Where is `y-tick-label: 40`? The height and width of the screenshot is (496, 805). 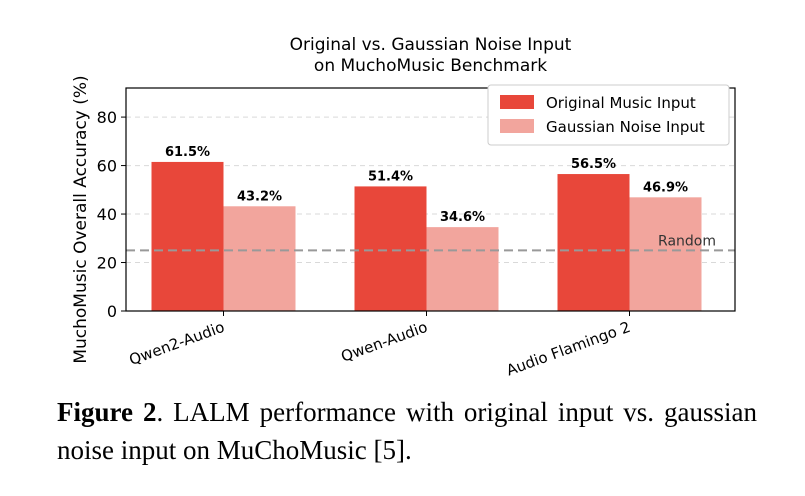 y-tick-label: 40 is located at coordinates (107, 214).